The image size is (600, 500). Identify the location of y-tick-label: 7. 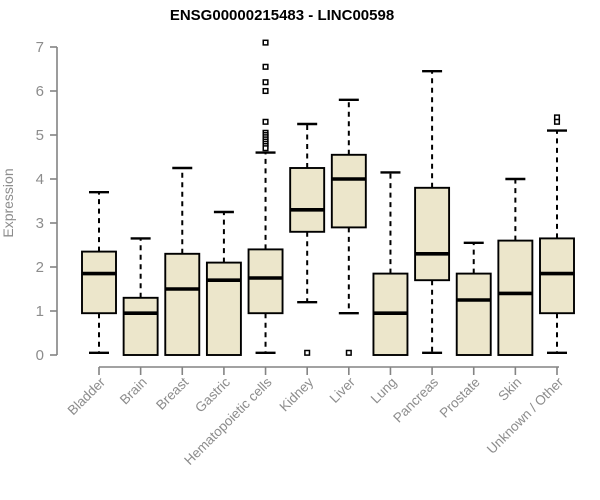
(40, 47).